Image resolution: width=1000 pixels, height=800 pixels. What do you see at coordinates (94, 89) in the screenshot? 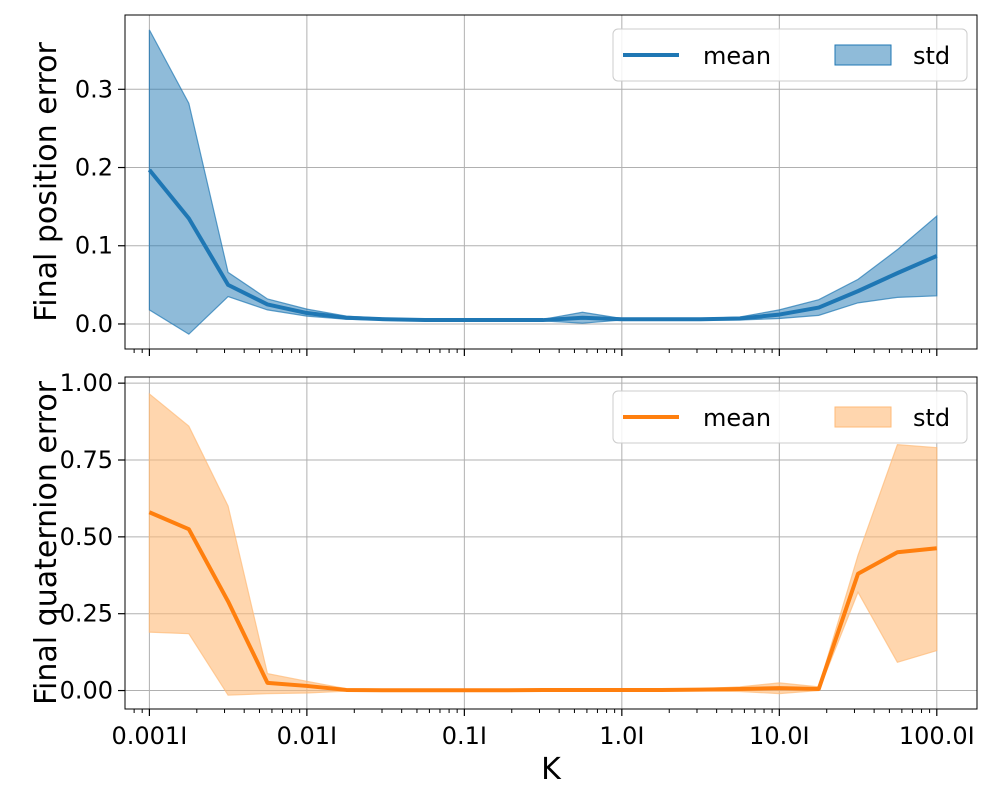
I see `y-tick-label-3: 0.3` at bounding box center [94, 89].